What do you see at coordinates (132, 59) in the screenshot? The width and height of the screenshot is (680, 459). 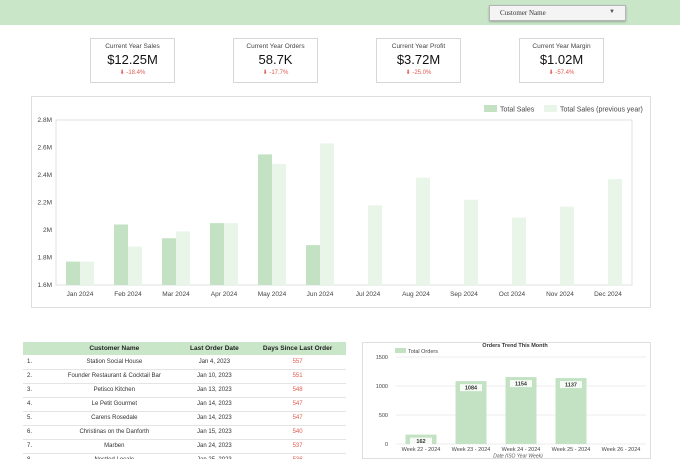 I see `kpi-value: $12.25M` at bounding box center [132, 59].